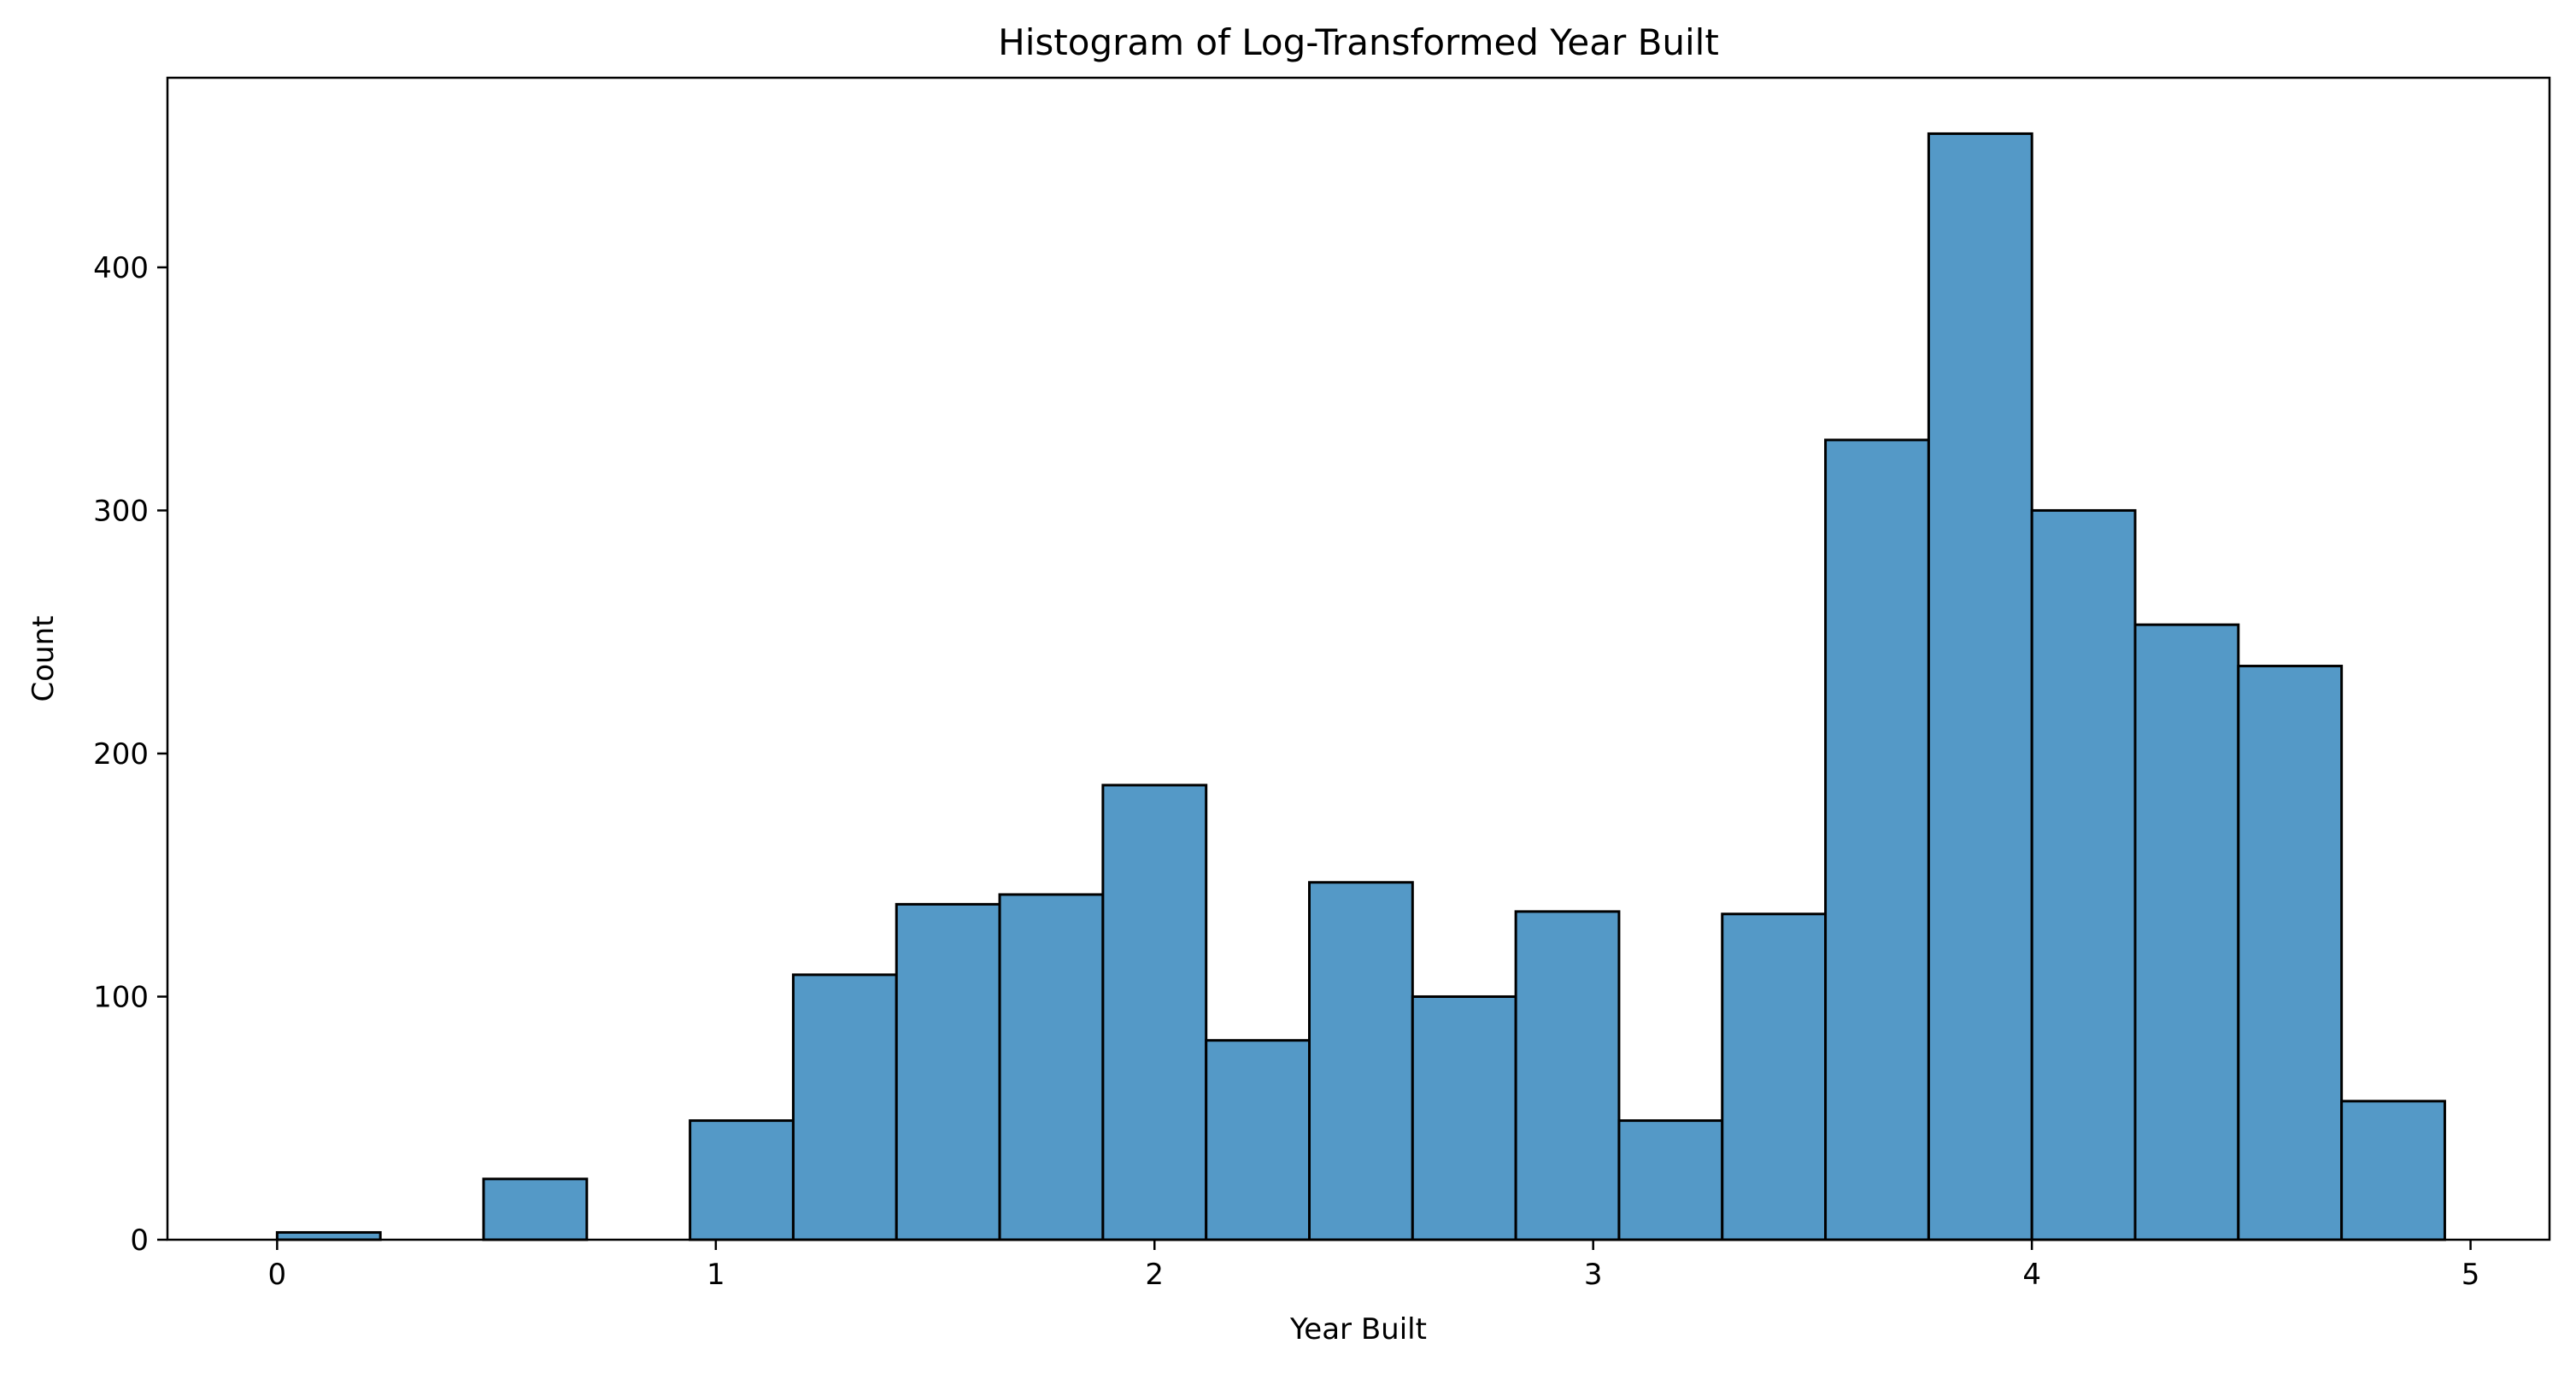 The image size is (2576, 1373). I want to click on x-tick-label: 1, so click(716, 1275).